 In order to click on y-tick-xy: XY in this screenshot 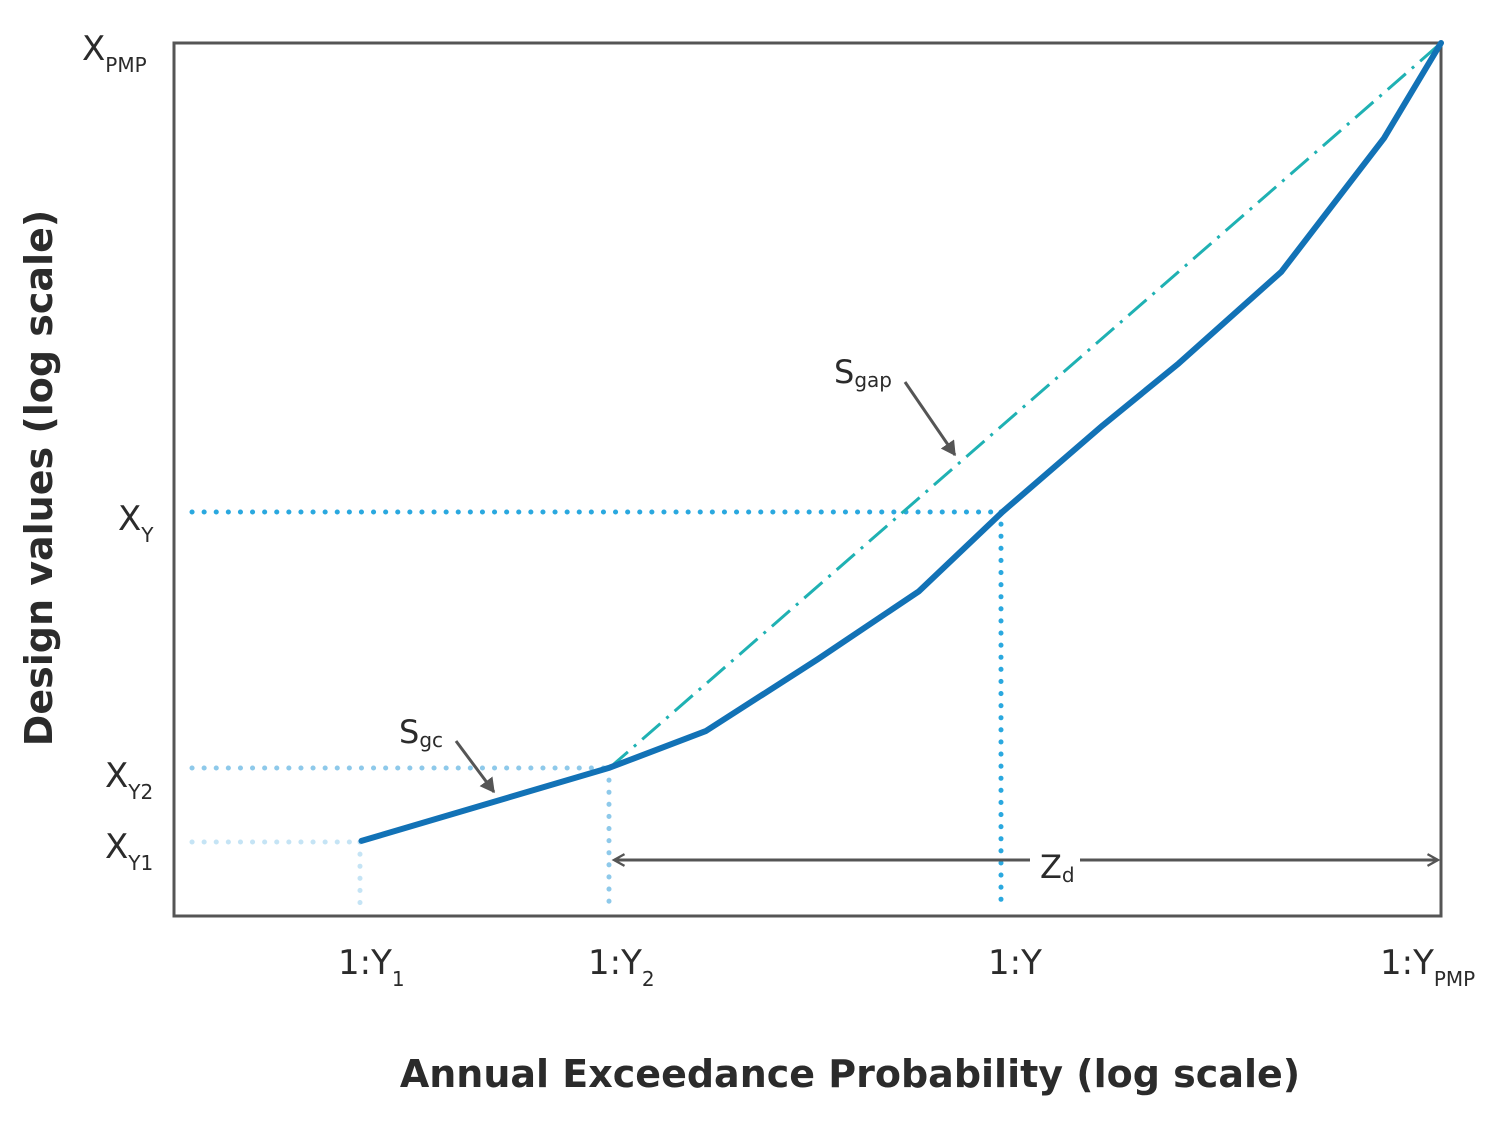, I will do `click(136, 523)`.